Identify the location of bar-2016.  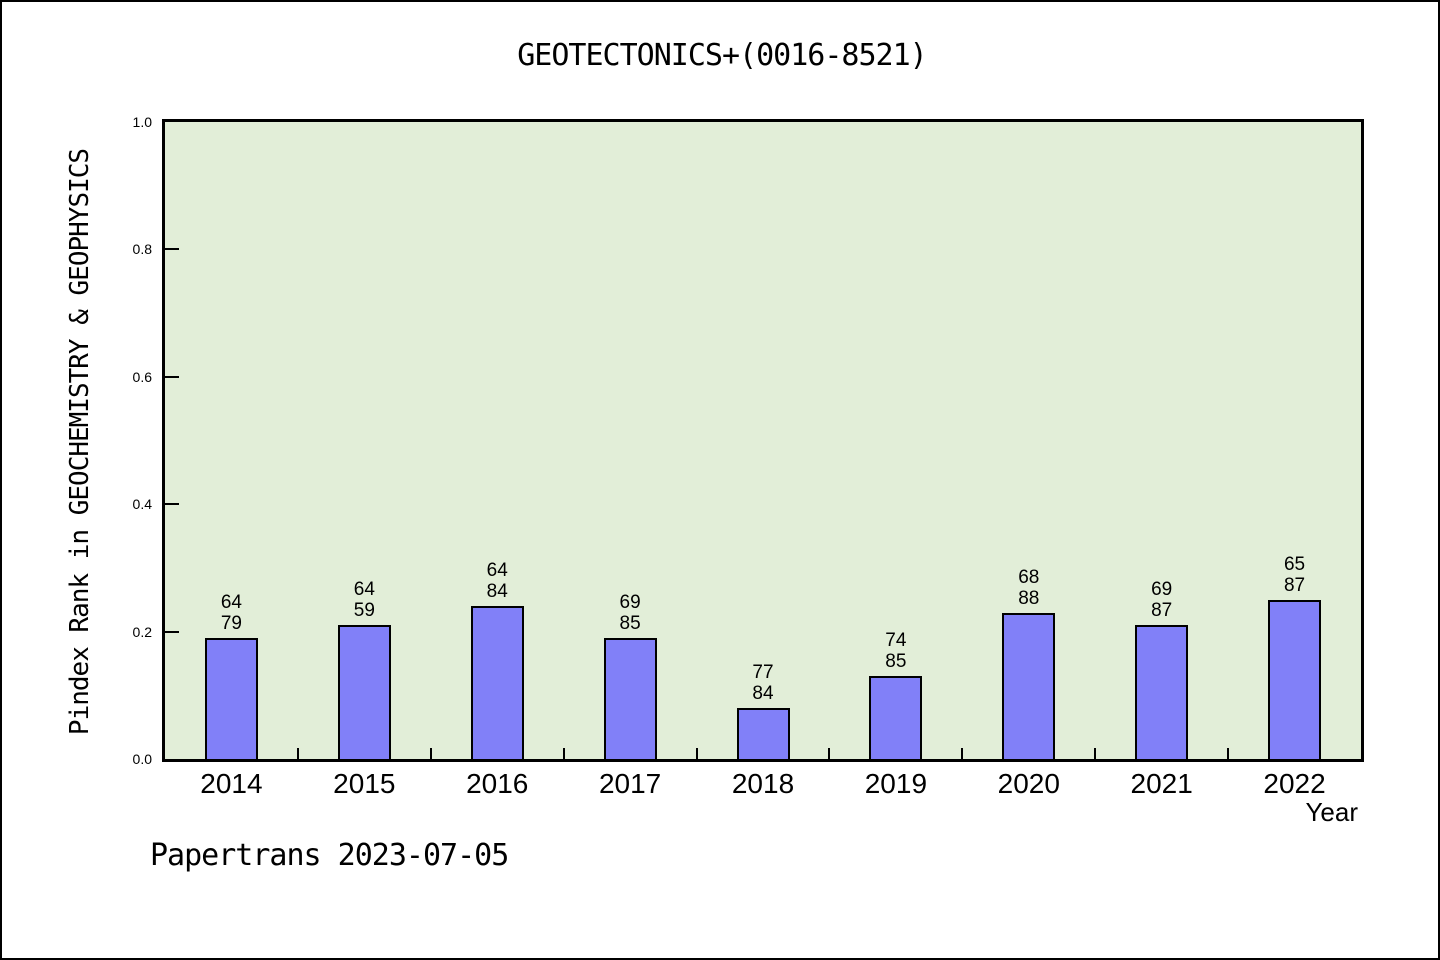
(497, 682).